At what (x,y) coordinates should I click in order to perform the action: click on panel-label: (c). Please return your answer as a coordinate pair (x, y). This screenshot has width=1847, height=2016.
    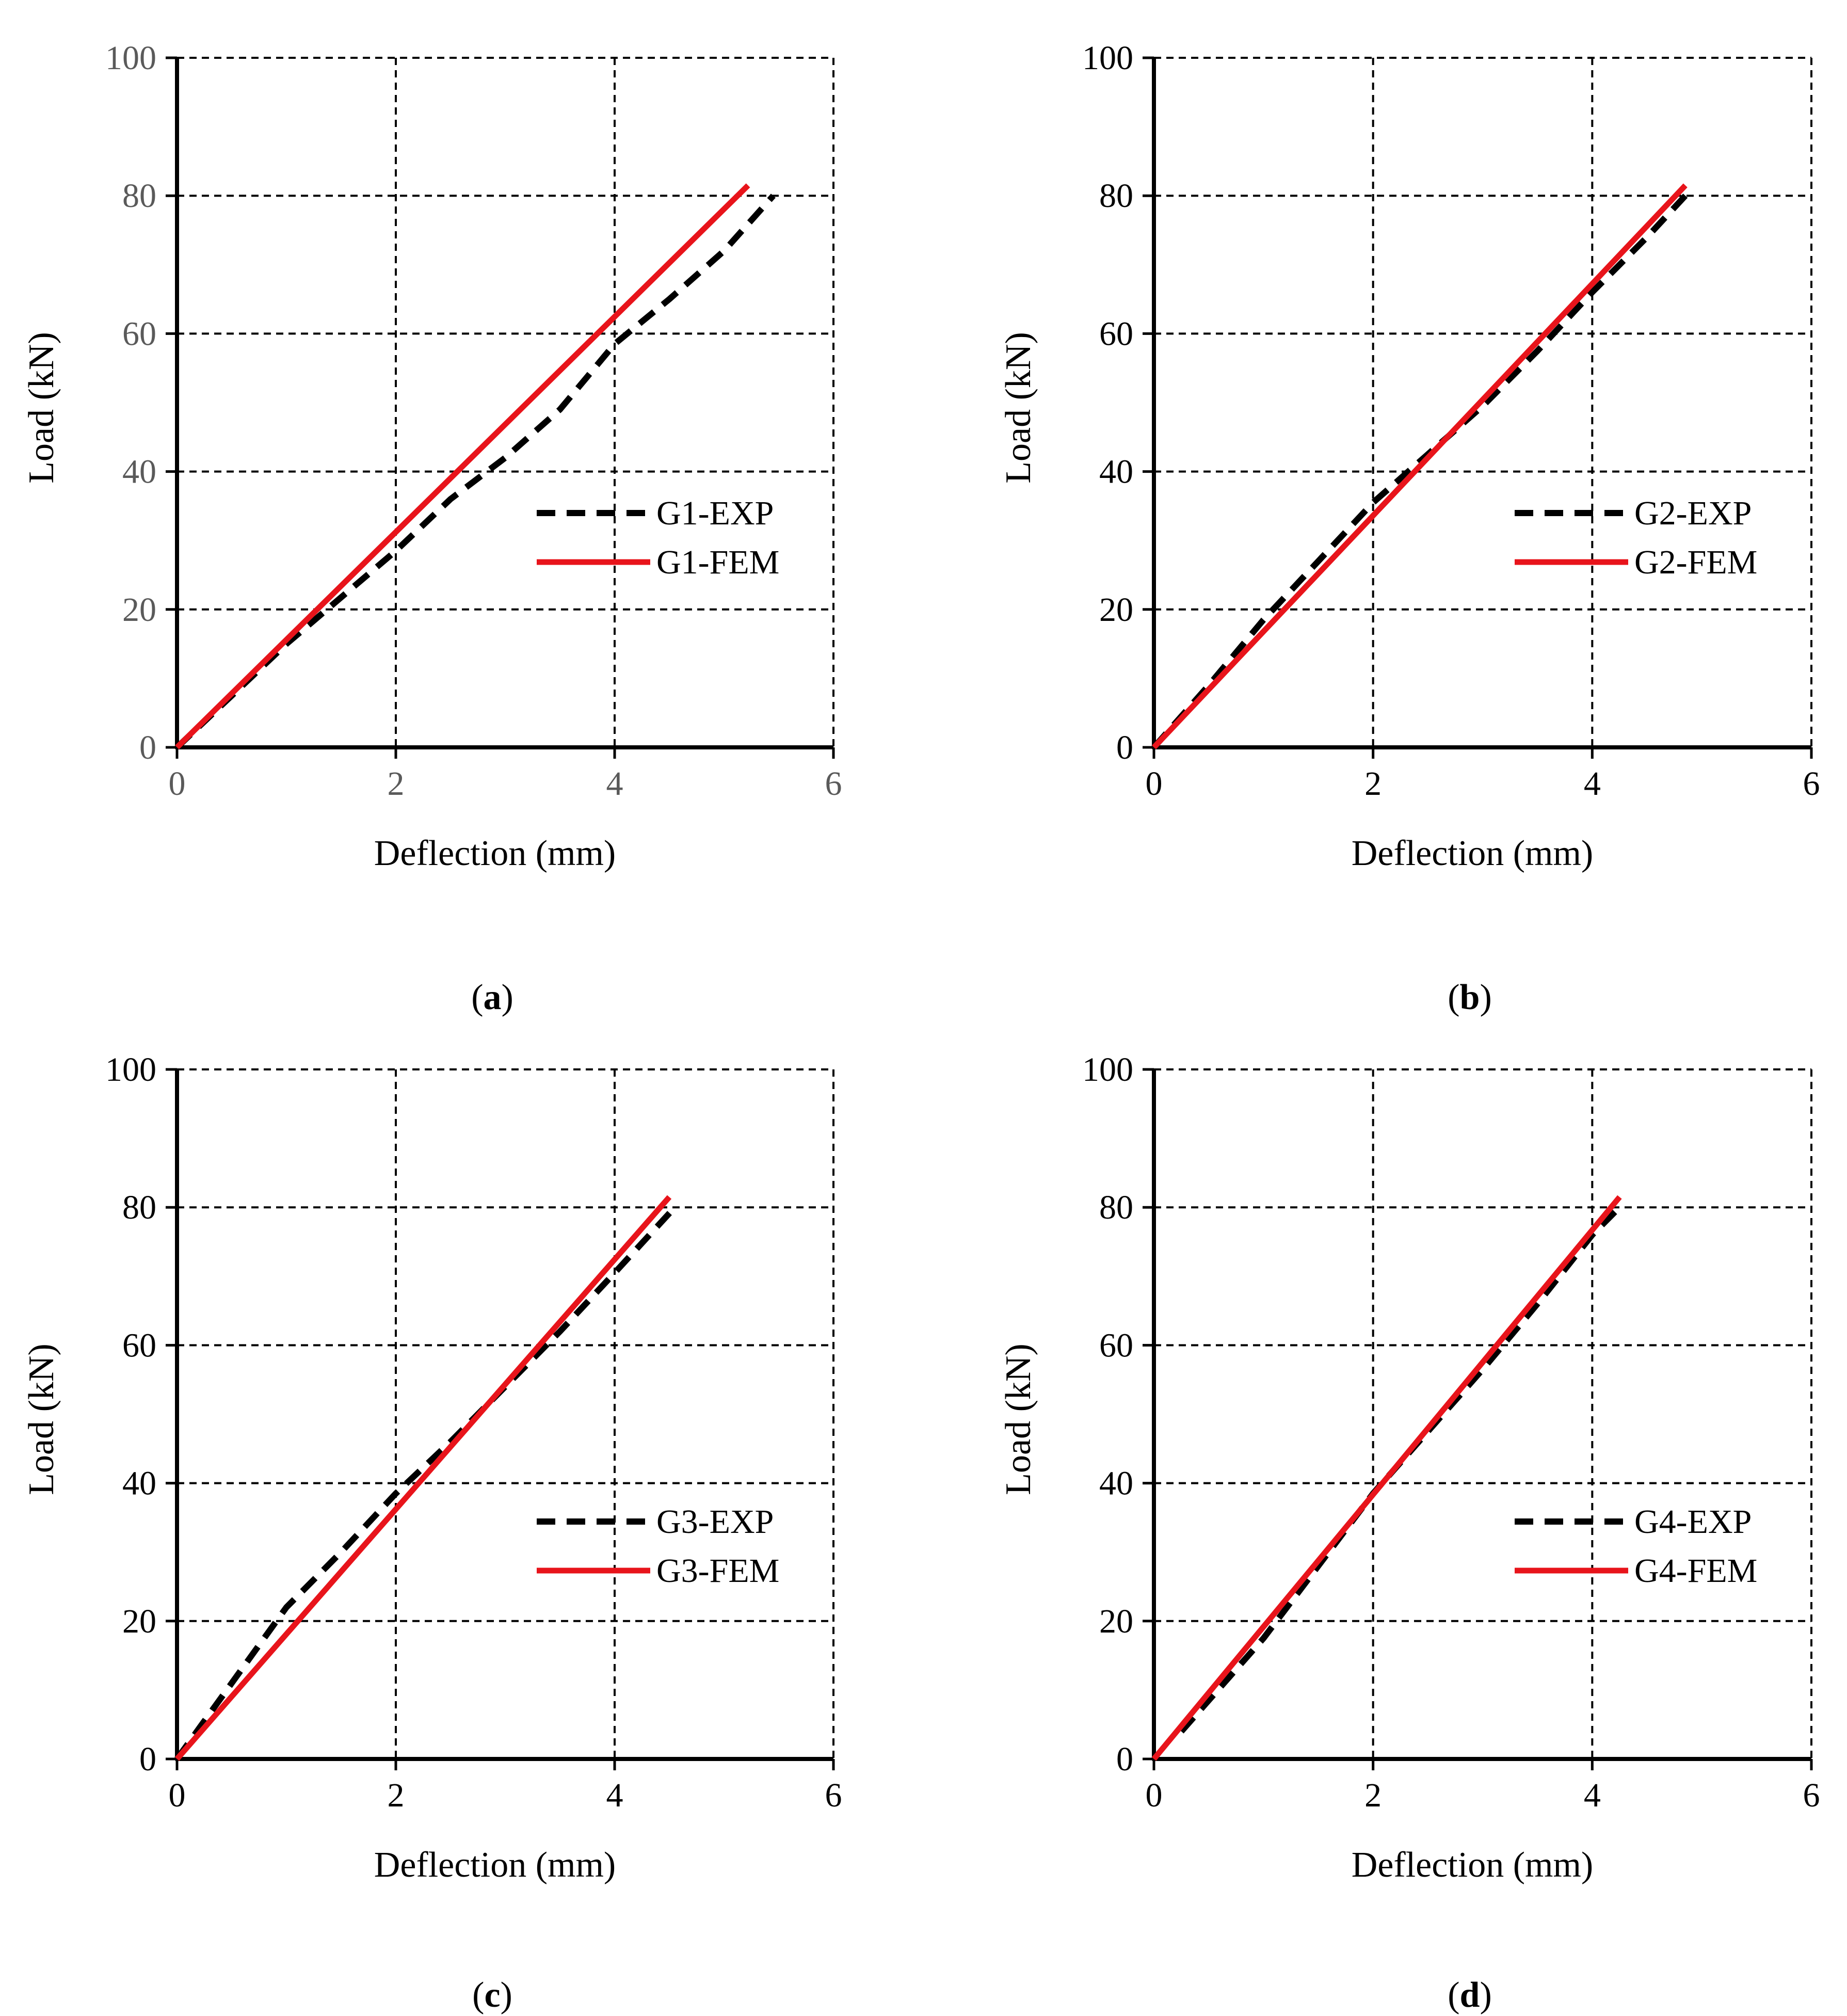
    Looking at the image, I should click on (492, 1995).